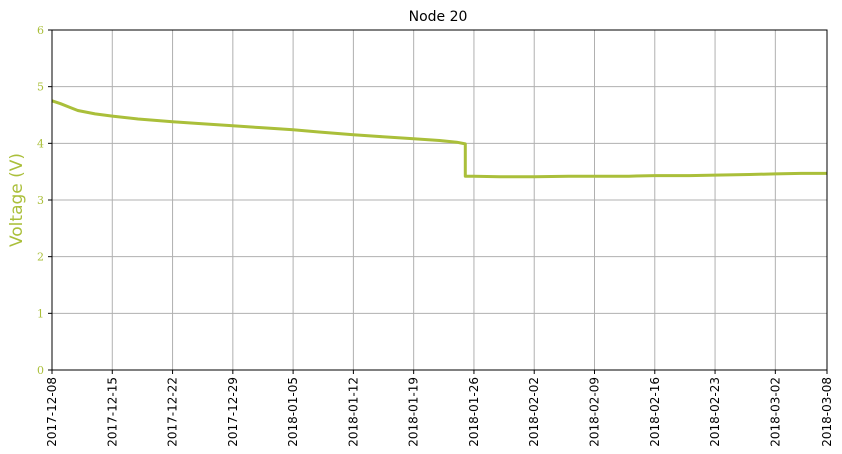 The image size is (842, 454). Describe the element at coordinates (414, 412) in the screenshot. I see `x-tick-label: 2018-01-19` at that location.